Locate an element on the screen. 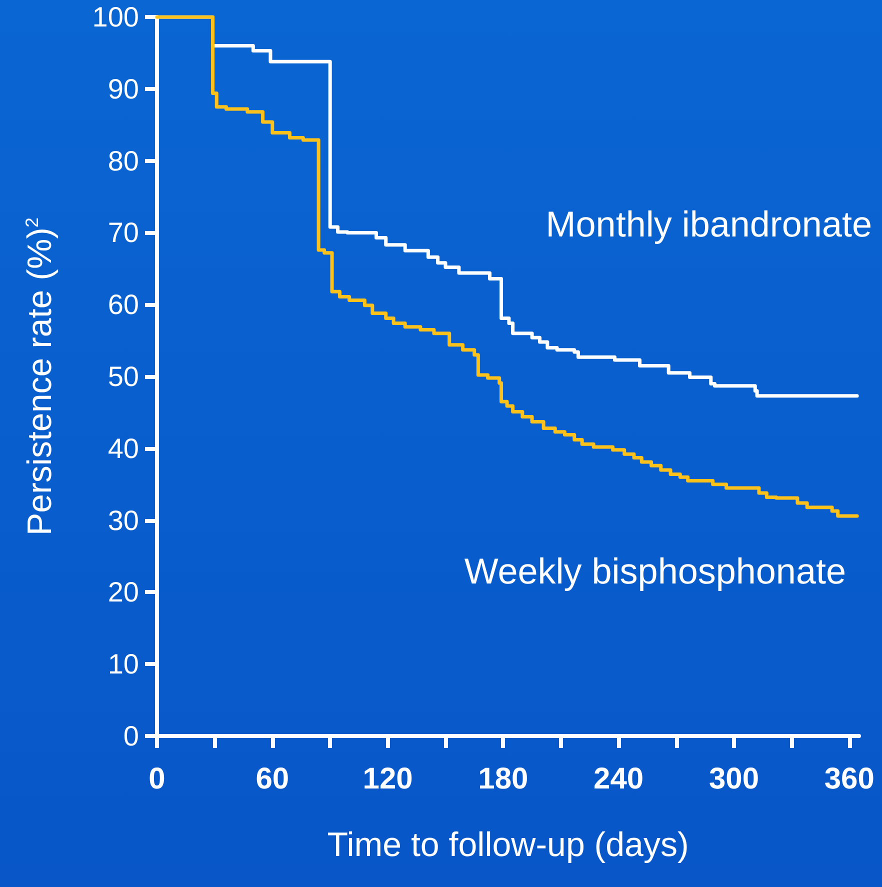 The width and height of the screenshot is (882, 887). series-label: Weekly bisphosphonate is located at coordinates (655, 571).